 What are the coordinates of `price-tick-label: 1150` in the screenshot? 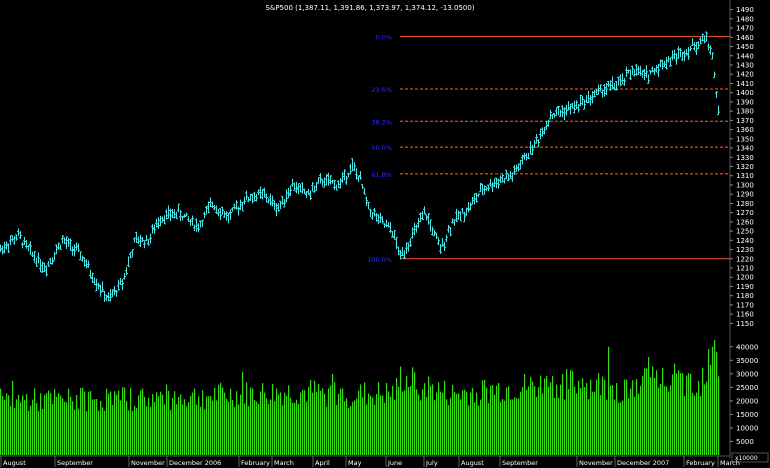 It's located at (745, 324).